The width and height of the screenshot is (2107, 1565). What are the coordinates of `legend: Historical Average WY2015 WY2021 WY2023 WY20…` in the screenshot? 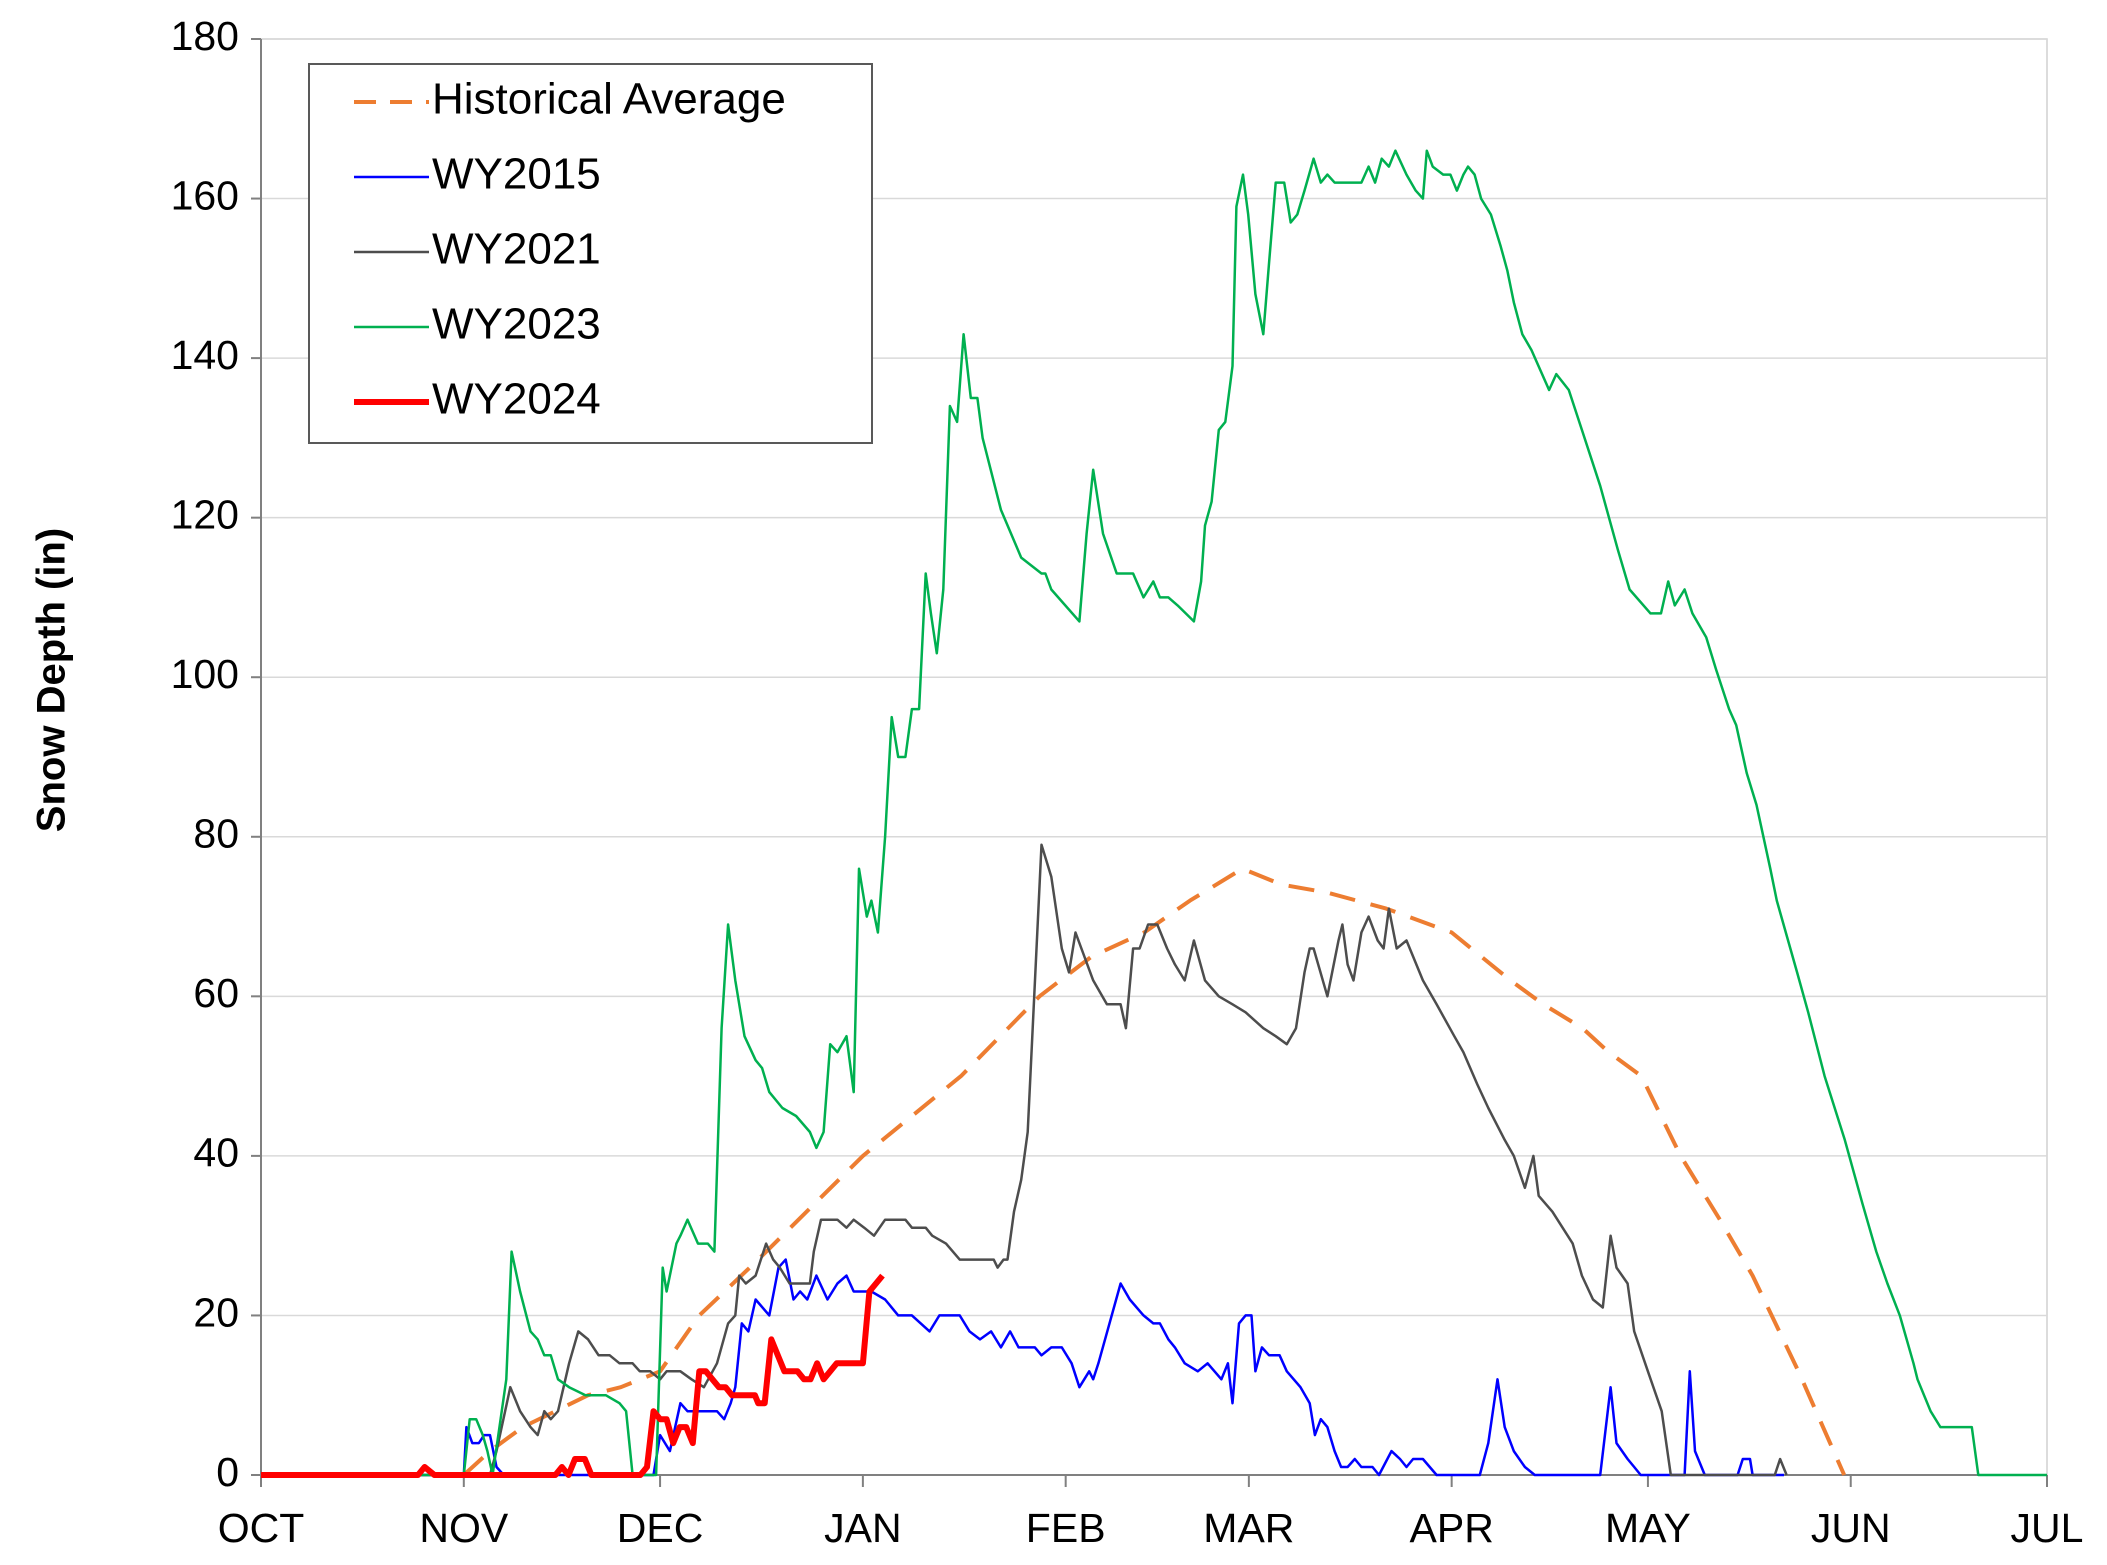 It's located at (590, 253).